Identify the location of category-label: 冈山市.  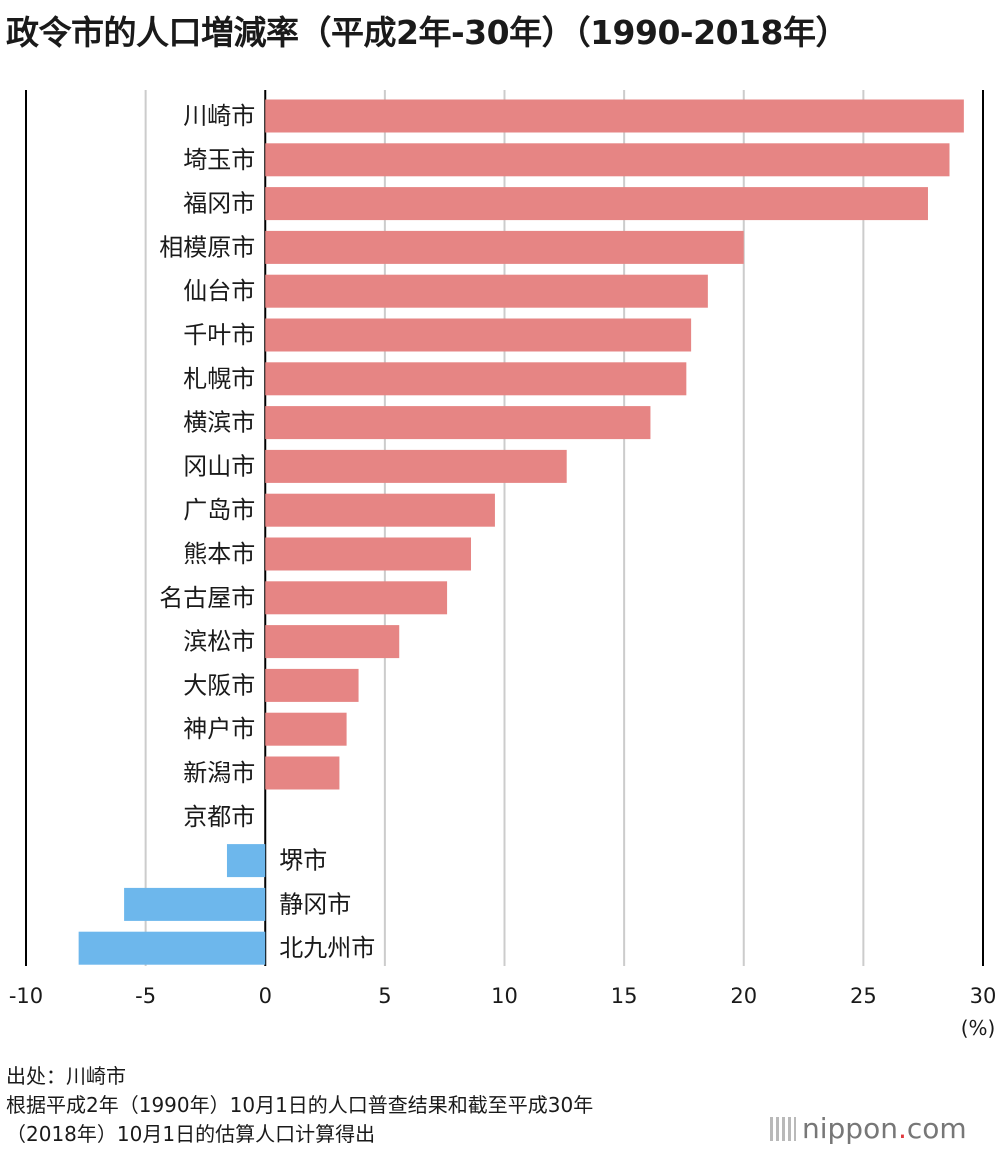
(219, 466).